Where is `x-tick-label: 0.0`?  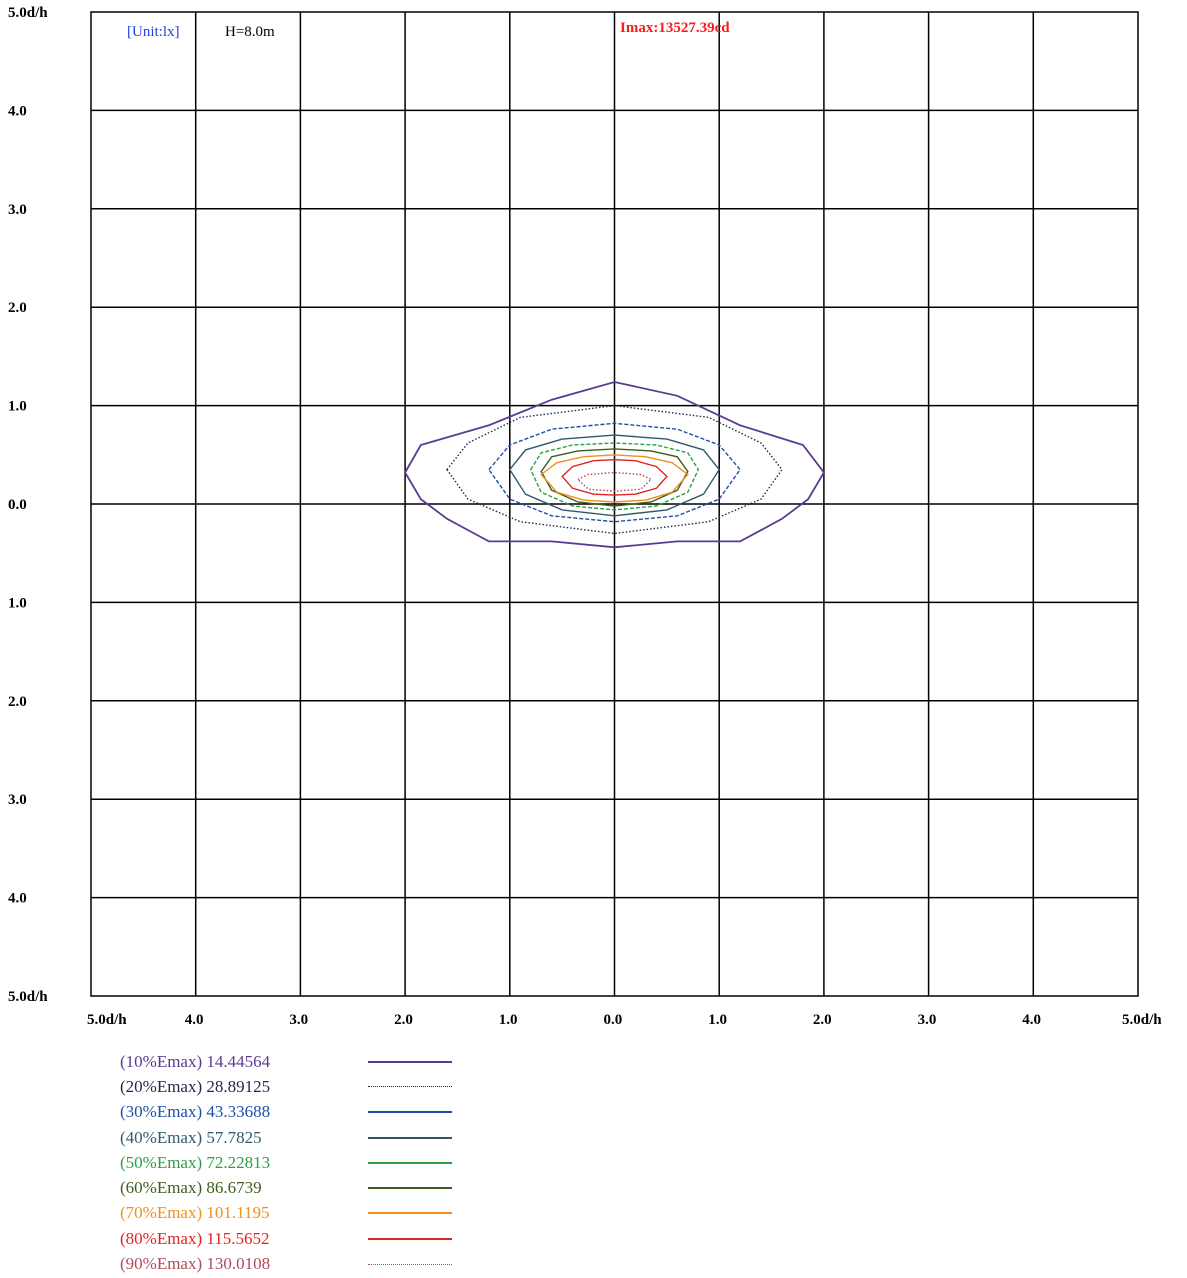 x-tick-label: 0.0 is located at coordinates (613, 1020).